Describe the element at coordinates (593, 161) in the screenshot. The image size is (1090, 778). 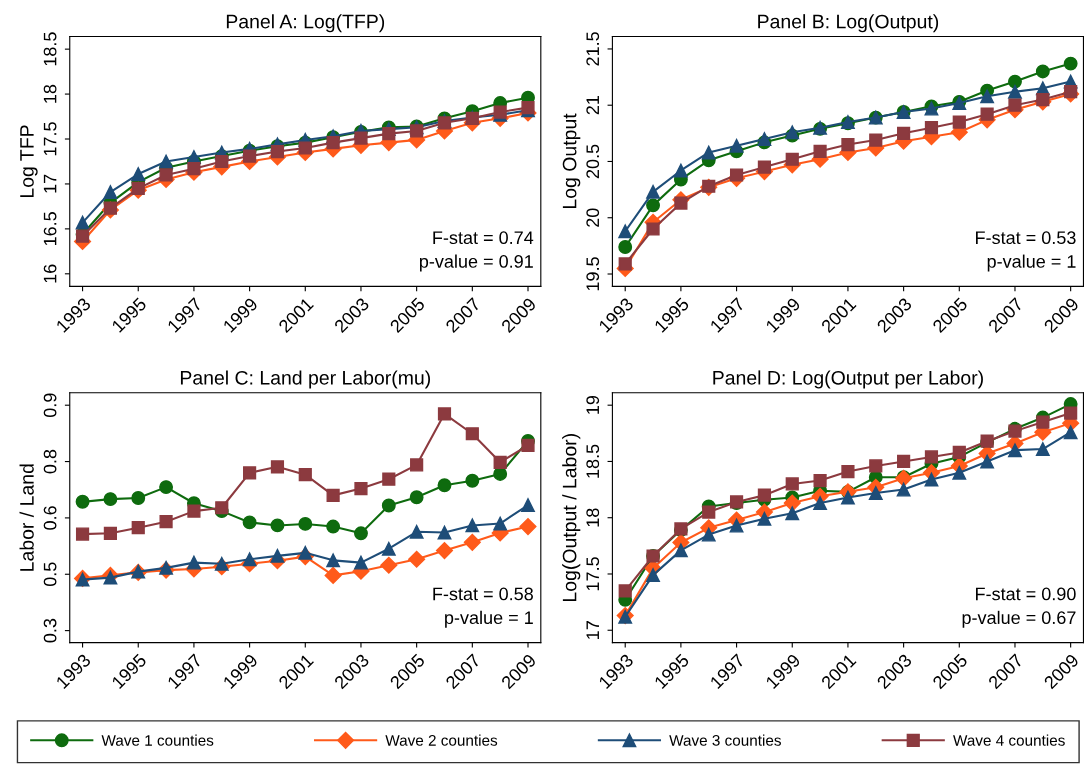
I see `y-tick-label: 20.5` at that location.